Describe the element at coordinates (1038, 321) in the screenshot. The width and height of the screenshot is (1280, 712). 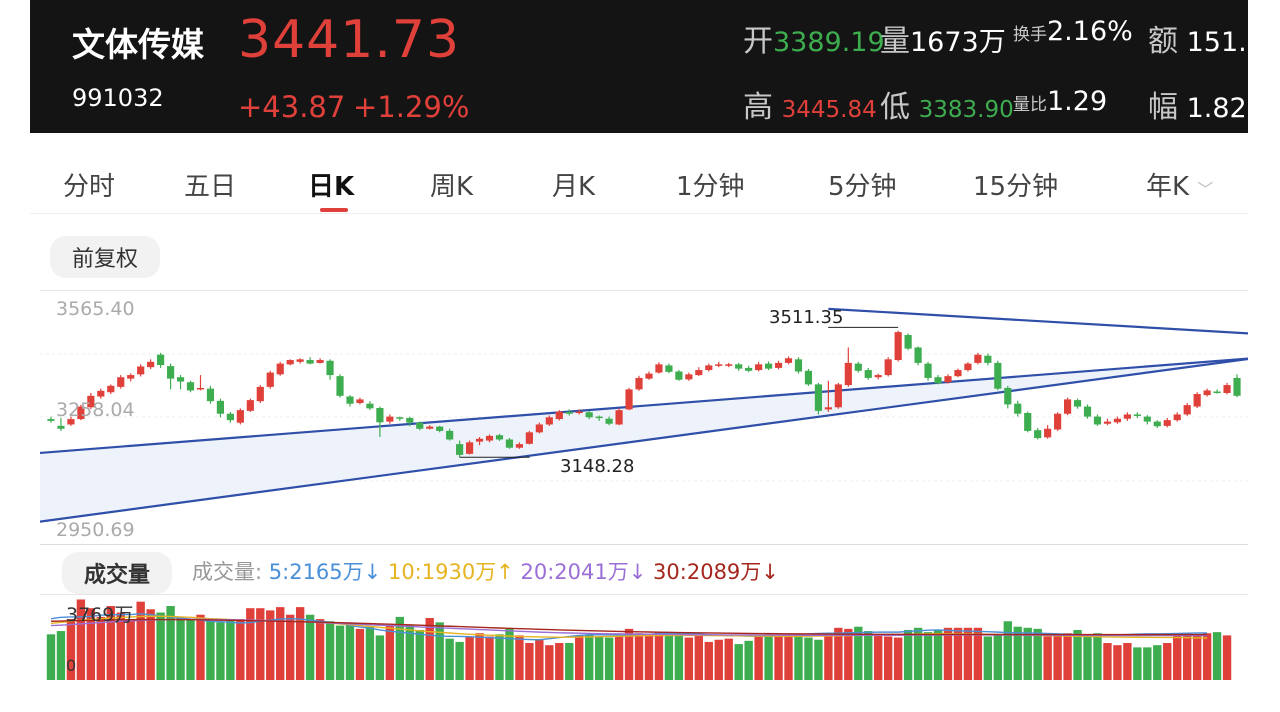
I see `trend-line` at that location.